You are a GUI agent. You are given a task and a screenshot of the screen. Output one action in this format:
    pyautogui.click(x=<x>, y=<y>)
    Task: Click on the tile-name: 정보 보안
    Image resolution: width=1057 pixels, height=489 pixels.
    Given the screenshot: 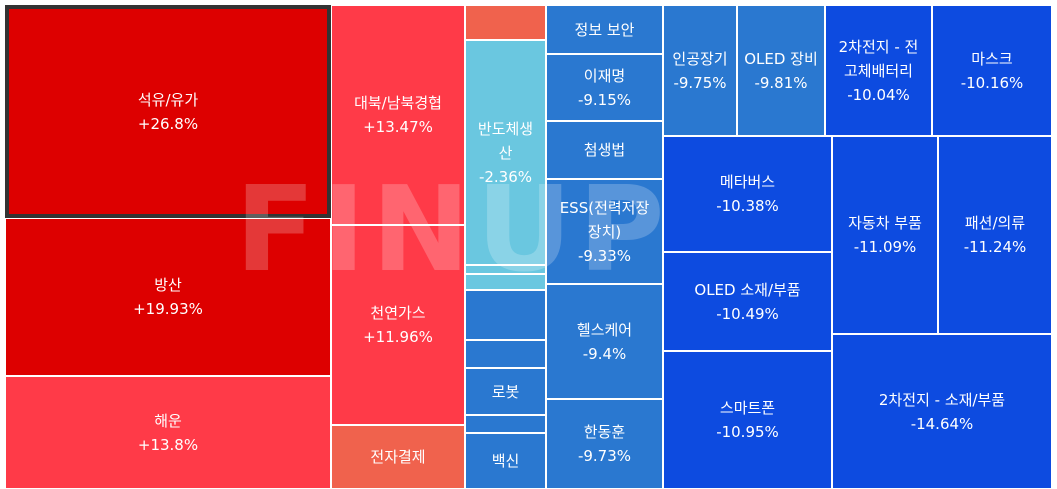 What is the action you would take?
    pyautogui.click(x=604, y=29)
    